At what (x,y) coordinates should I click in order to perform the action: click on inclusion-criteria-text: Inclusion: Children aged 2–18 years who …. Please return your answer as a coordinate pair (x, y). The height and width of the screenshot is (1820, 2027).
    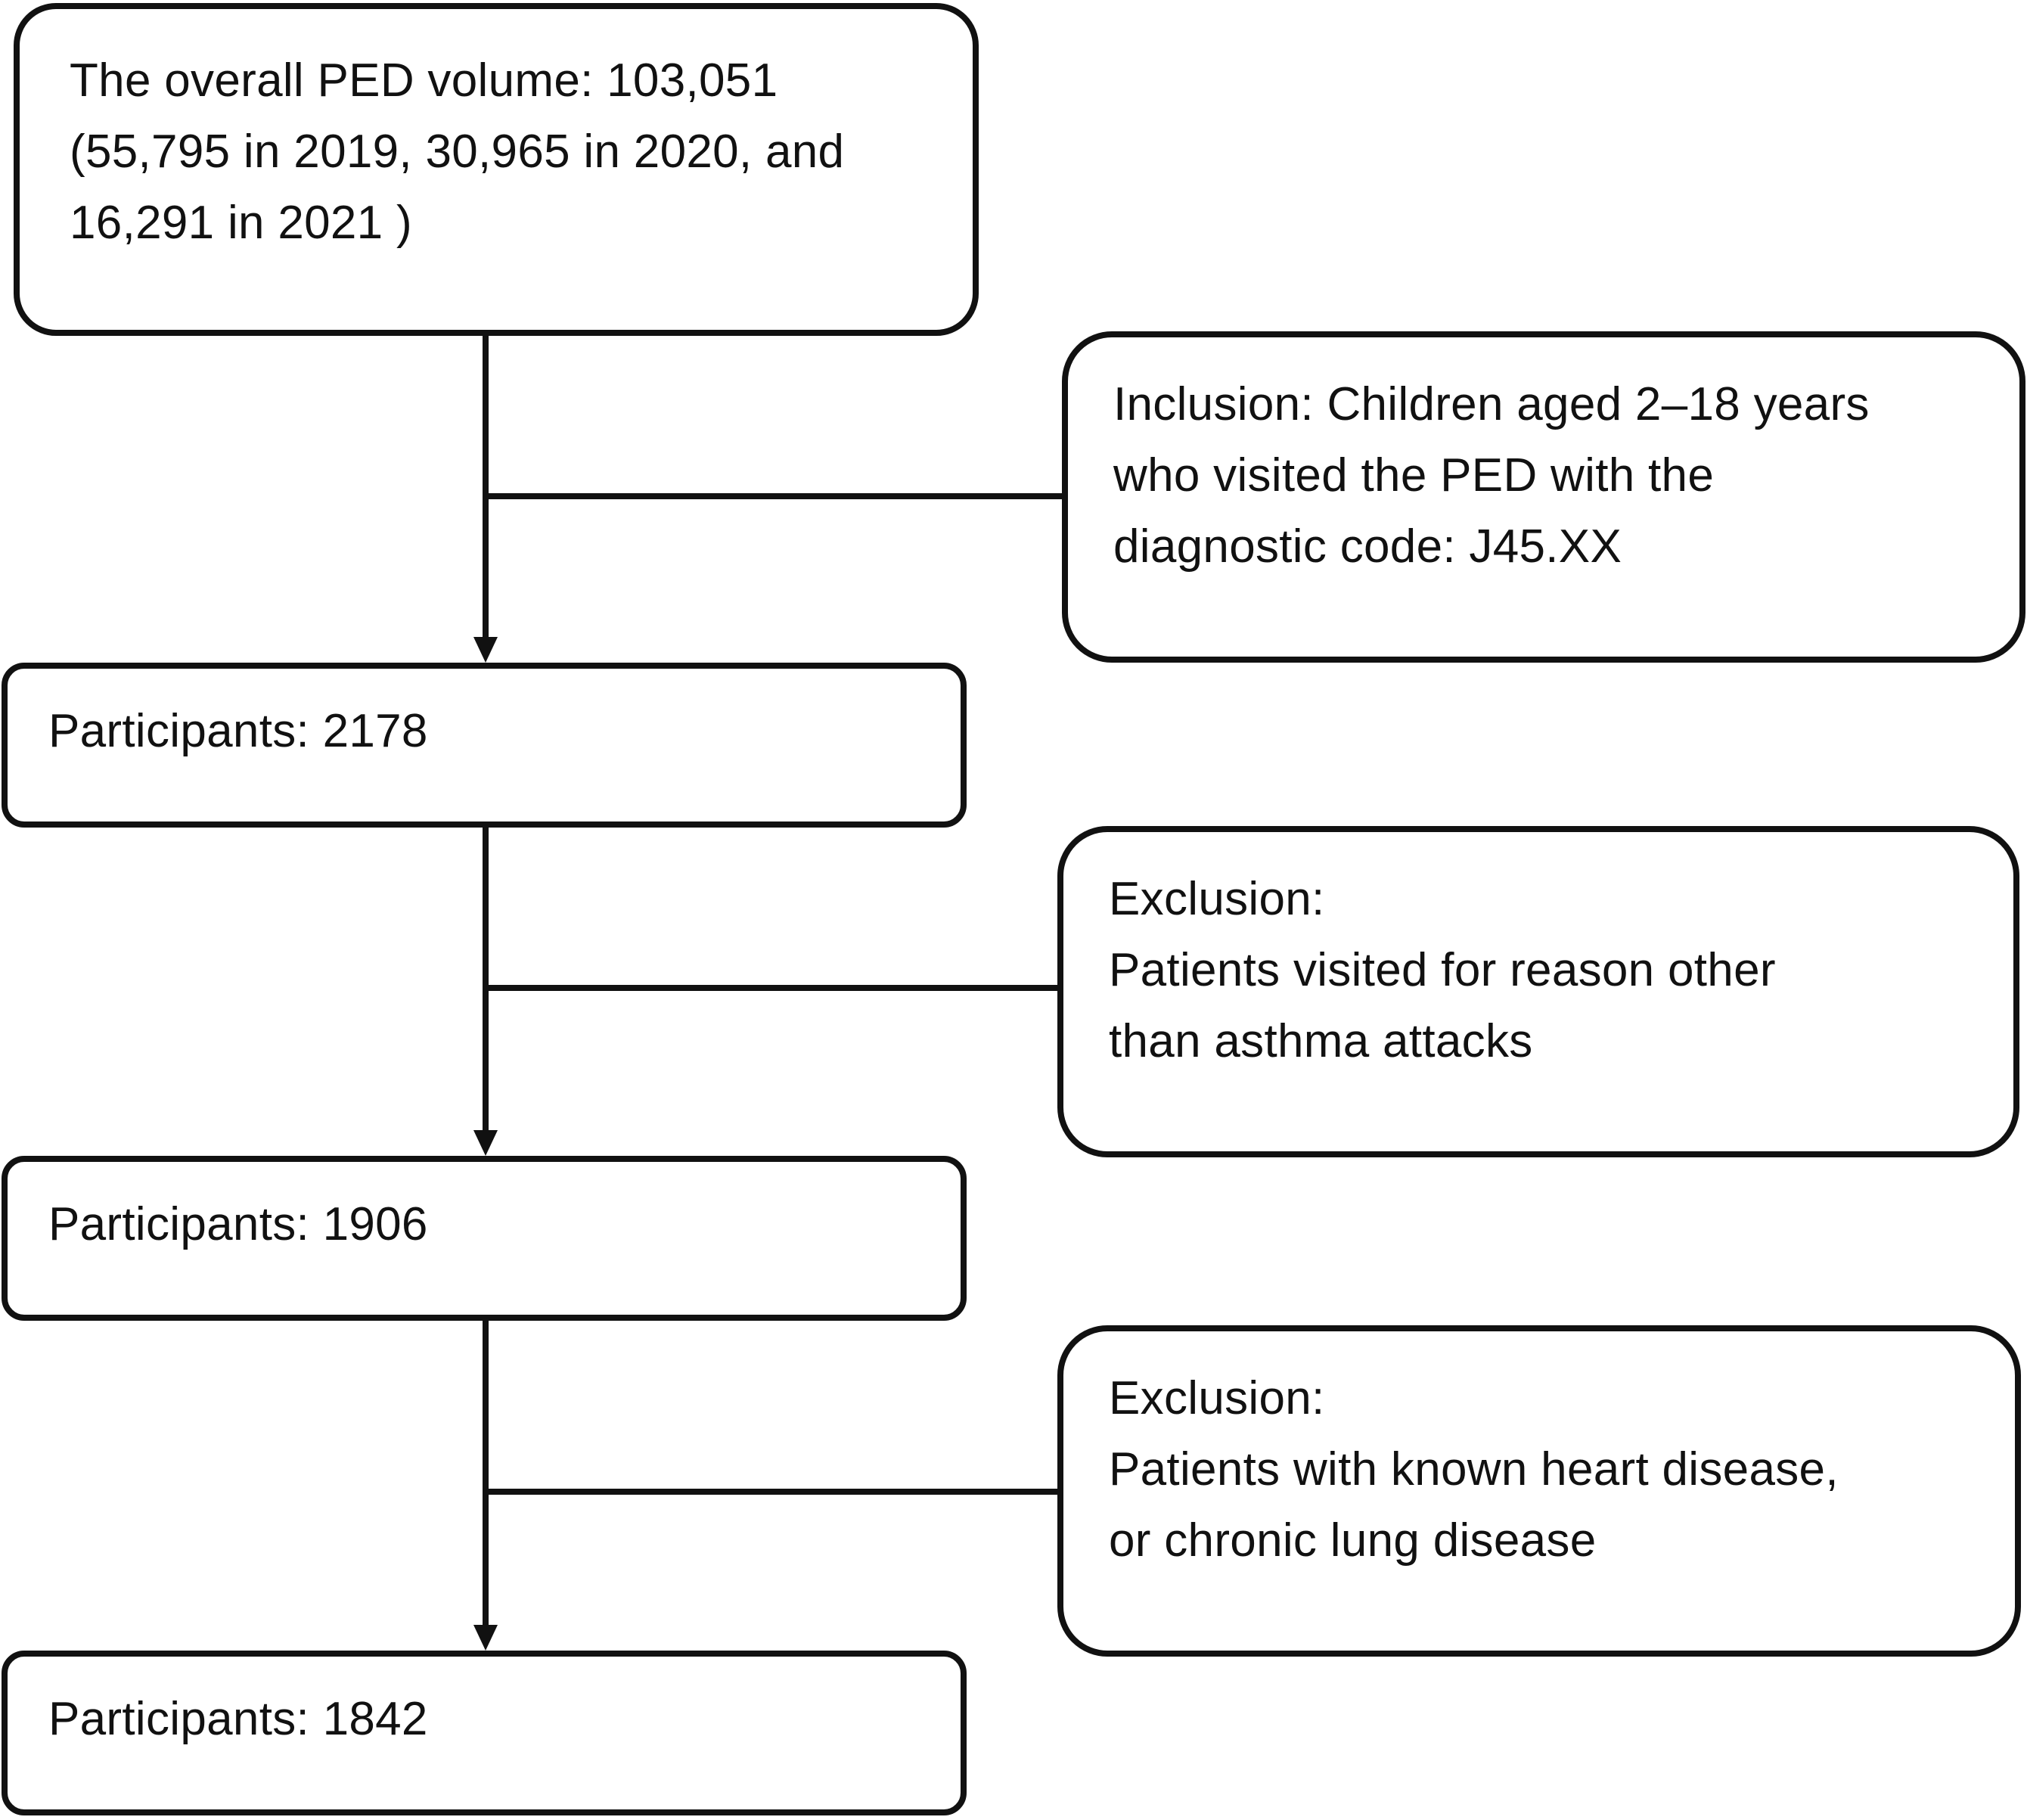
    Looking at the image, I should click on (1566, 476).